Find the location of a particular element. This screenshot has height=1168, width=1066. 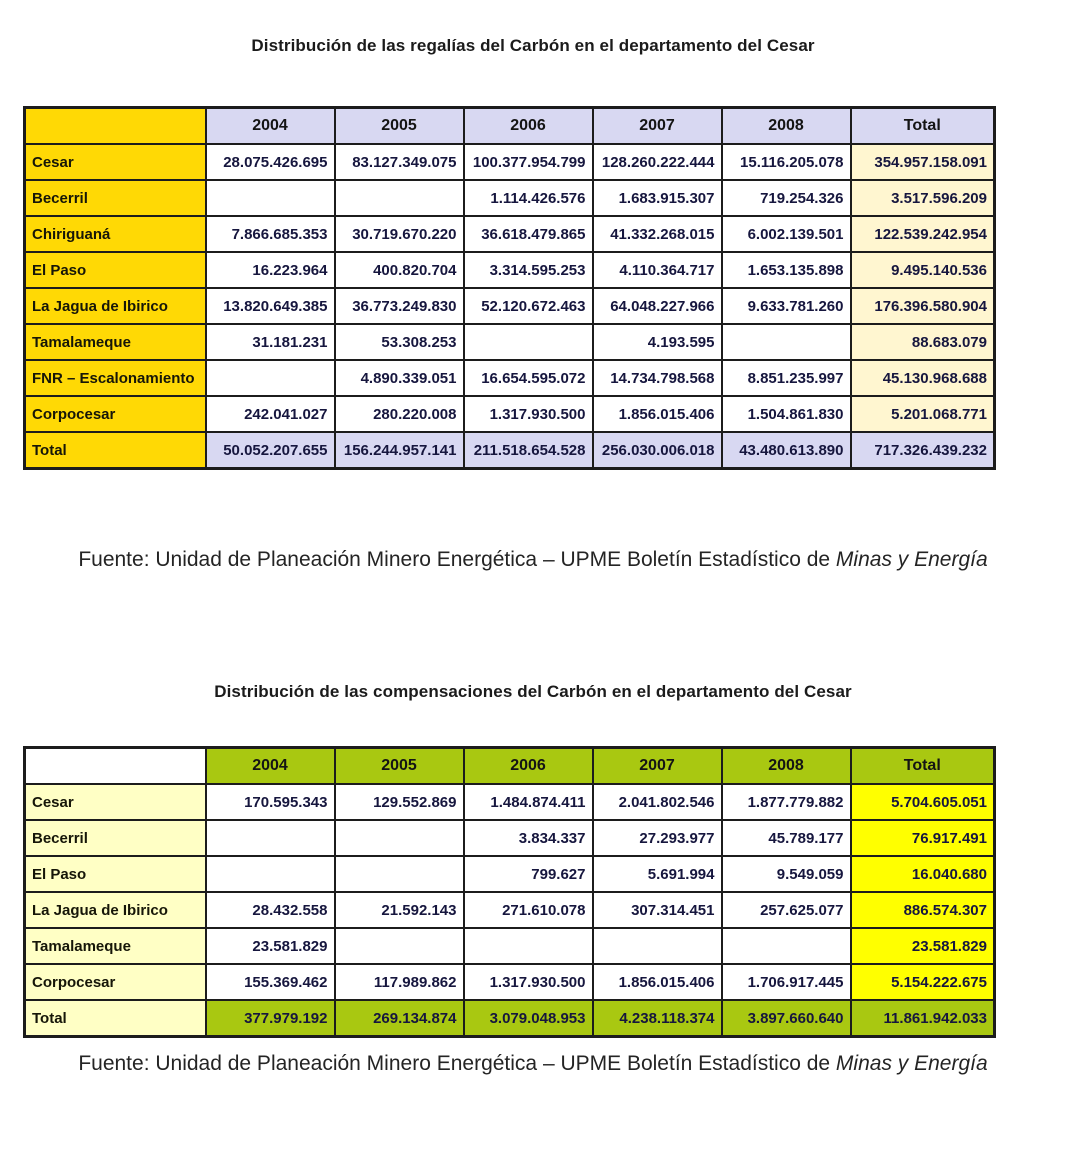

value-cell: 3.314.595.253 is located at coordinates (528, 270).